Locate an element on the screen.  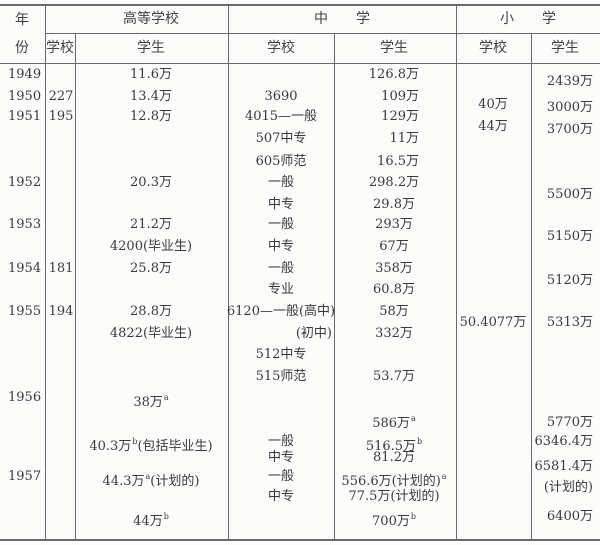
cell-middle-schools: (初中) is located at coordinates (313, 333).